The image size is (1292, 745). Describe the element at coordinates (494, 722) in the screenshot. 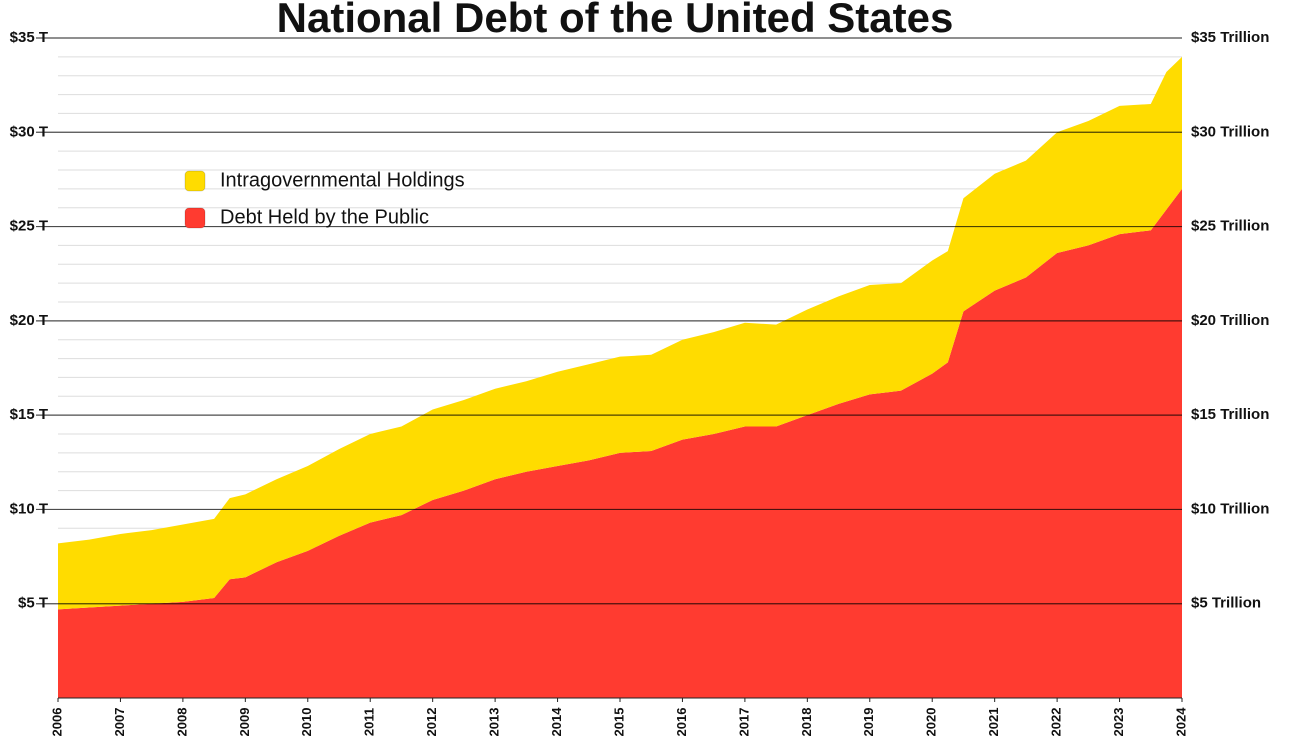

I see `x-tick-label: 2013` at that location.